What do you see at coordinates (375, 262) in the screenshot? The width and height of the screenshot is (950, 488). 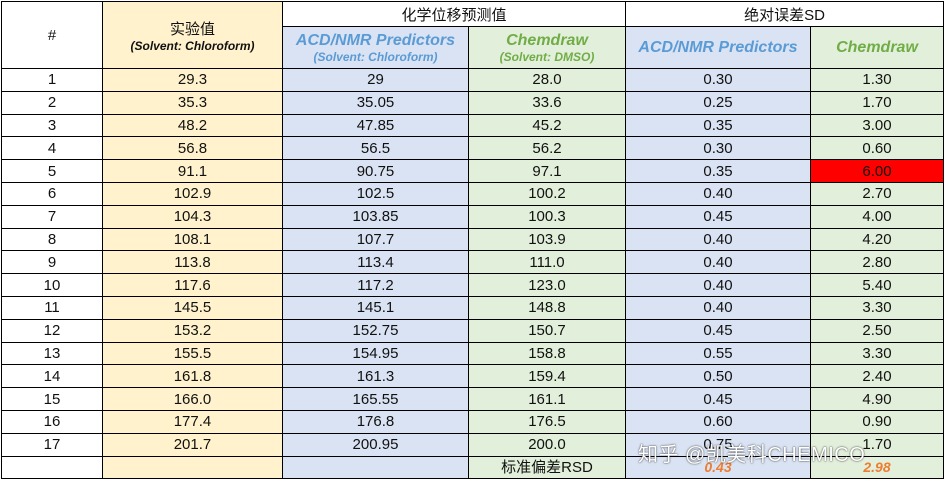 I see `cell-acd: 113.4` at bounding box center [375, 262].